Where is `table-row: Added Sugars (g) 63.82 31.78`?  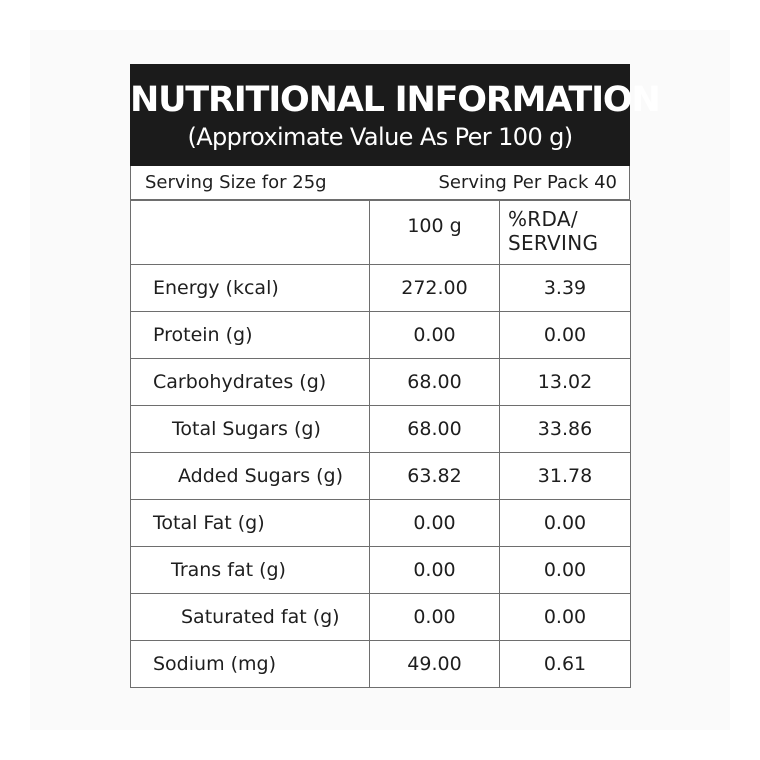 table-row: Added Sugars (g) 63.82 31.78 is located at coordinates (380, 476).